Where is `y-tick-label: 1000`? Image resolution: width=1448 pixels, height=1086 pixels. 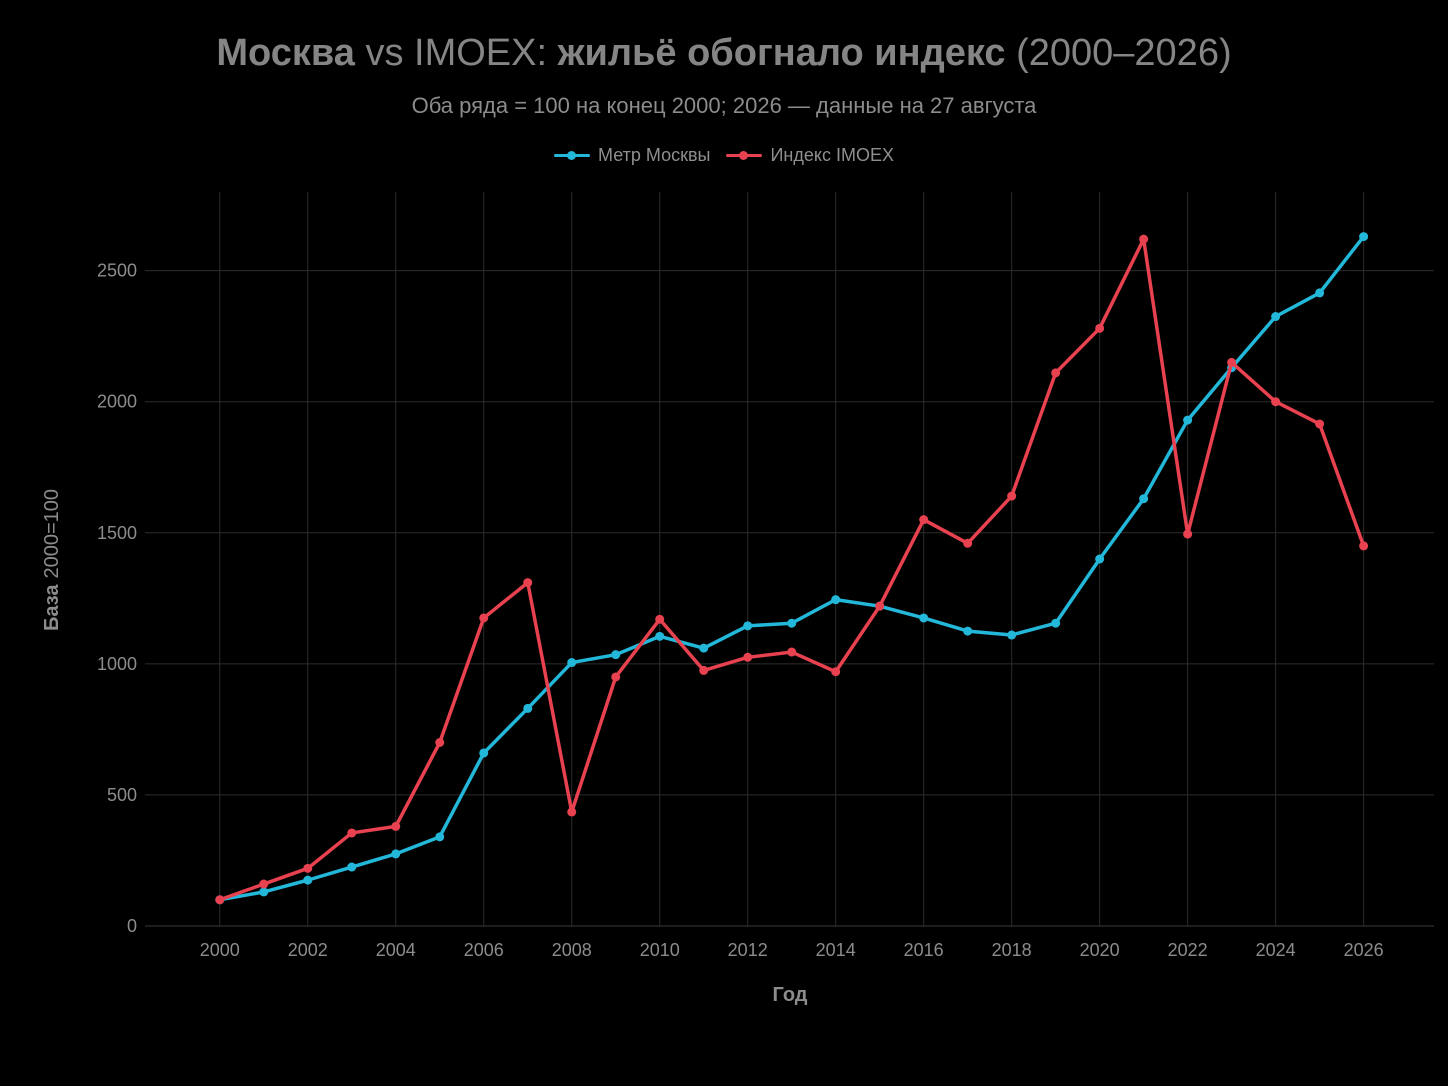 y-tick-label: 1000 is located at coordinates (117, 664).